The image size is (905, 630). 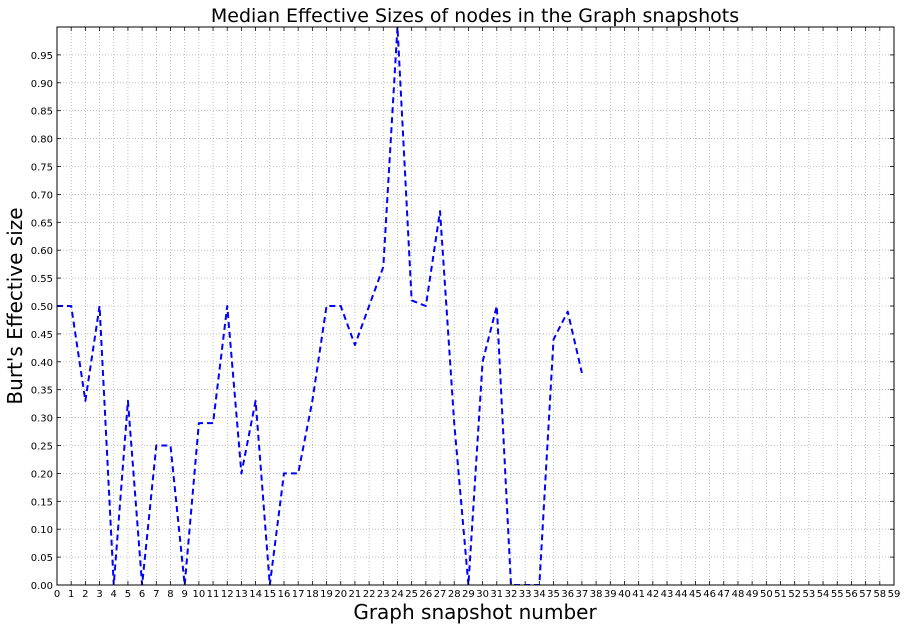 What do you see at coordinates (42, 223) in the screenshot?
I see `y-tick-label: 0.65` at bounding box center [42, 223].